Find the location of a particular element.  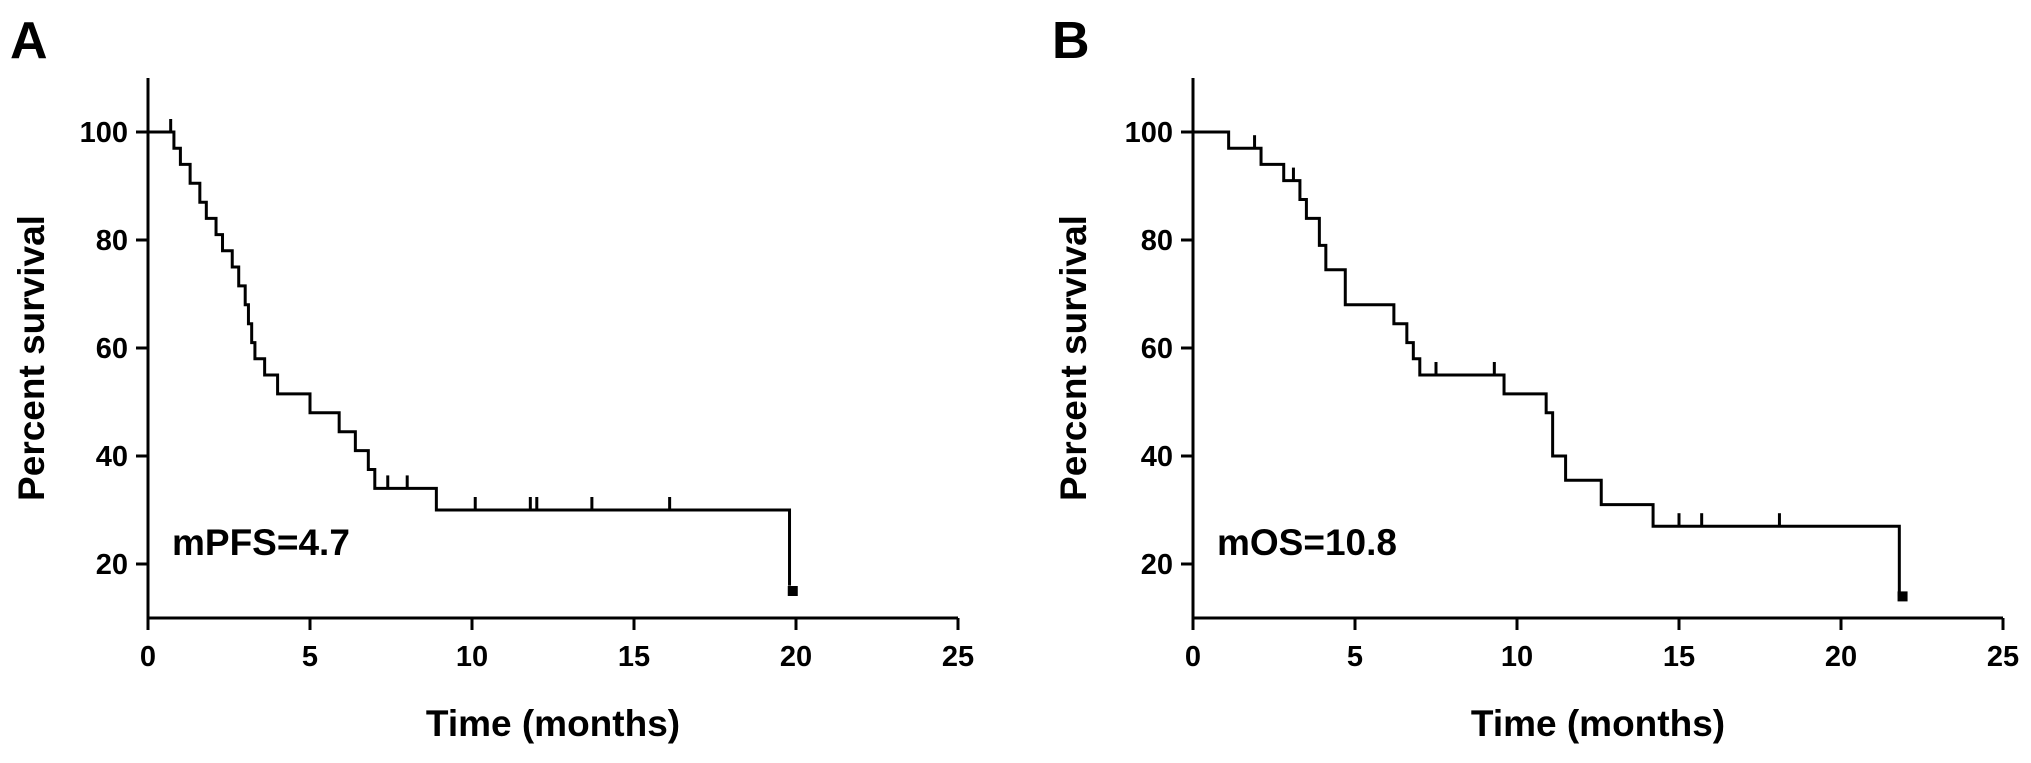

panel-letter: B is located at coordinates (1071, 41).